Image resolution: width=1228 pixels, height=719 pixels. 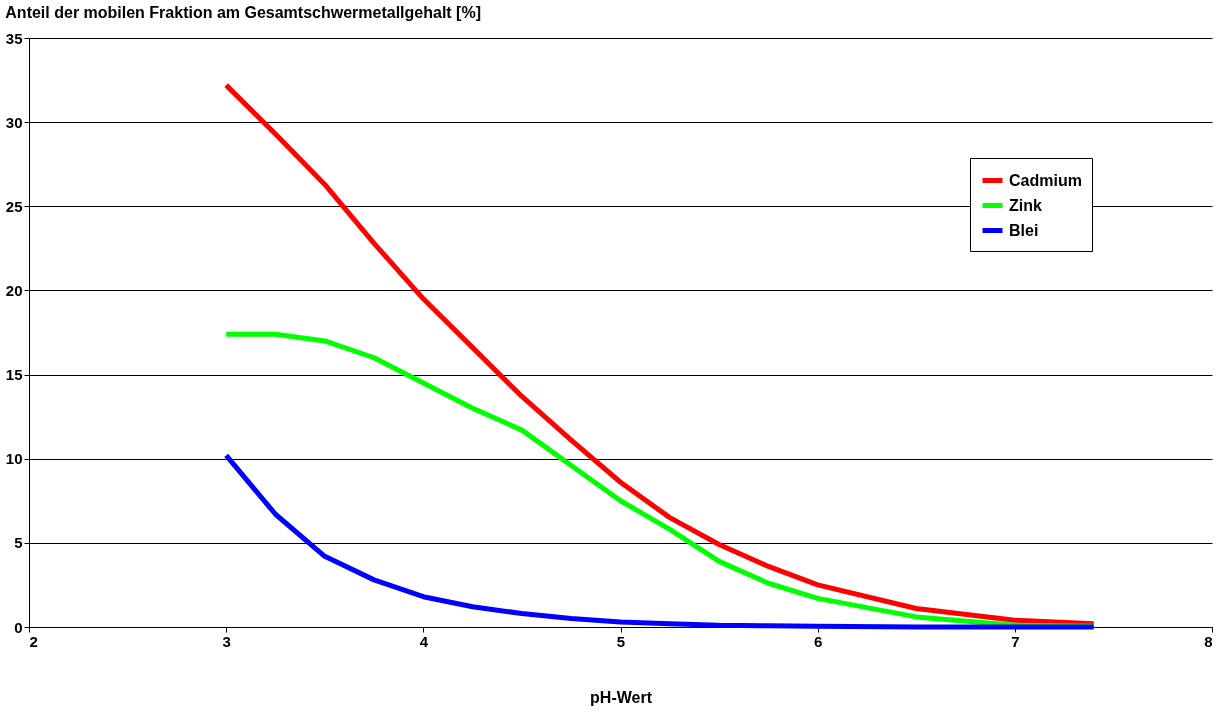 What do you see at coordinates (424, 641) in the screenshot?
I see `x-tick-label: 4` at bounding box center [424, 641].